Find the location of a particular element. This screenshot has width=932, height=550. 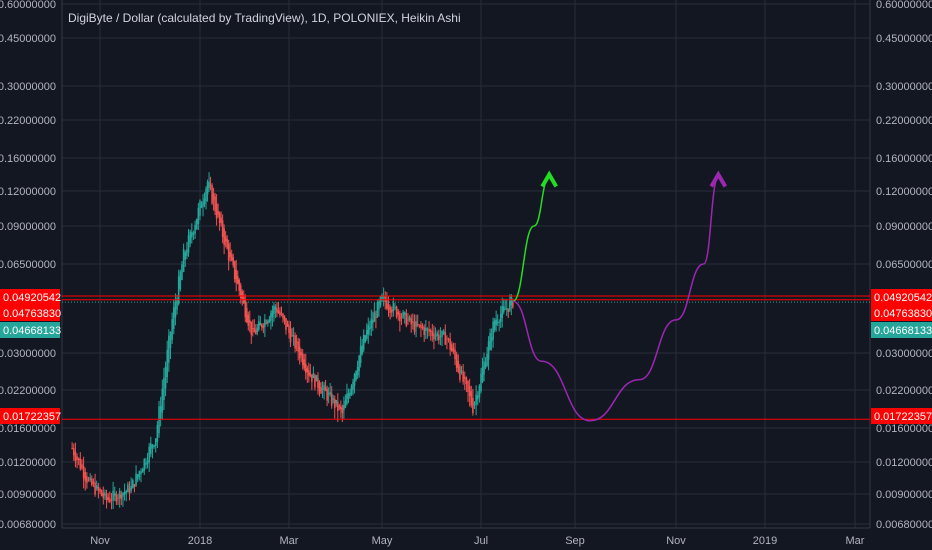

time-tick-label: Nov is located at coordinates (676, 541).